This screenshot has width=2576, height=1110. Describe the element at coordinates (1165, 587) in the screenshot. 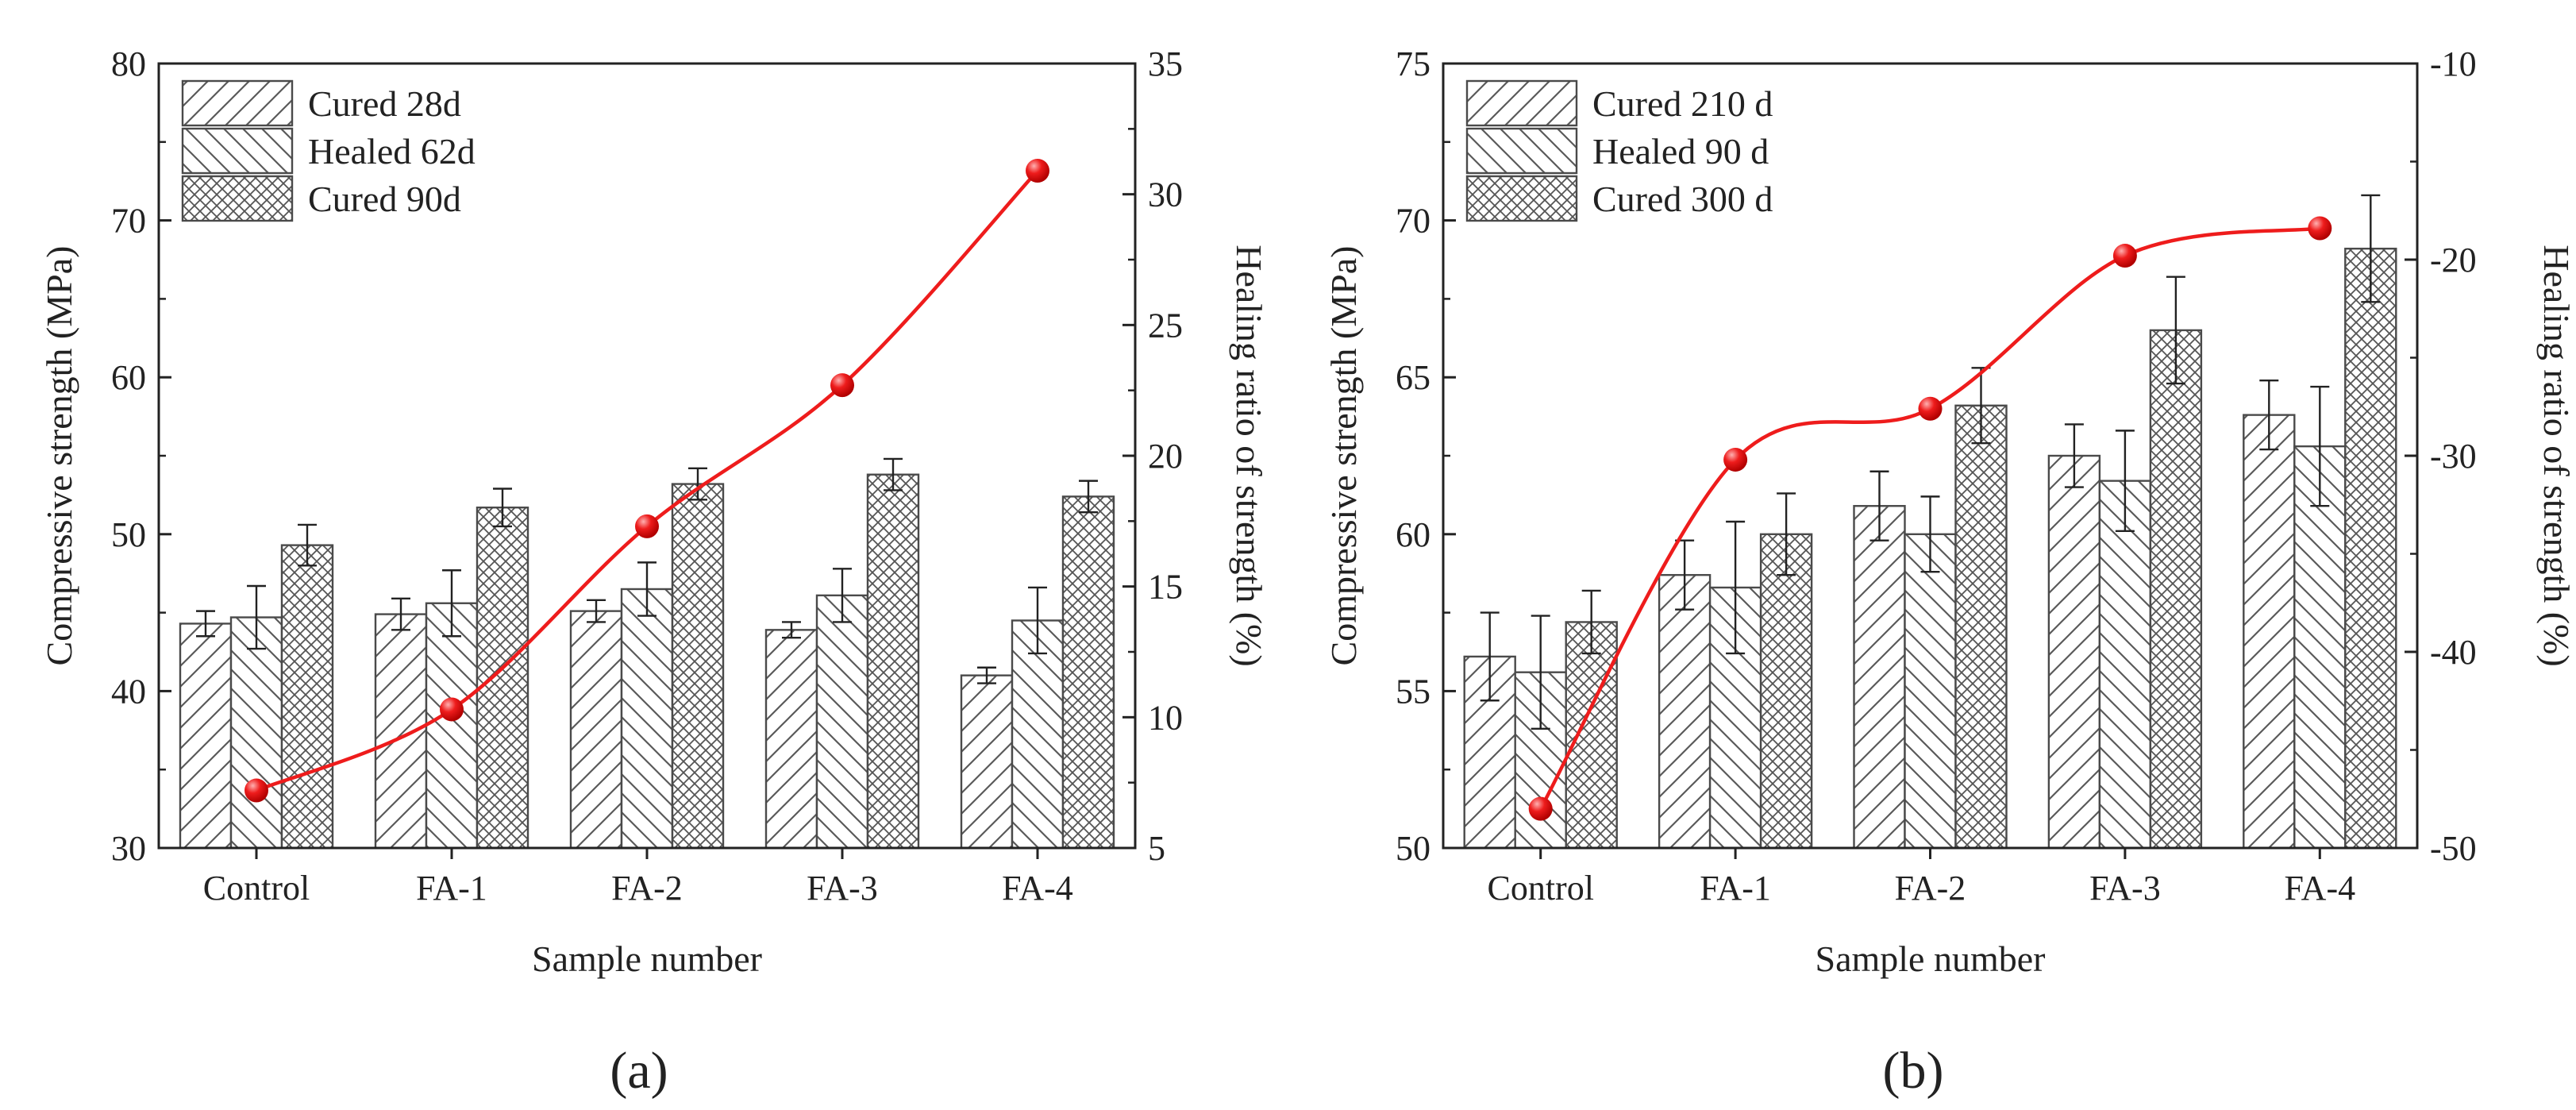

I see `y2-tick-label-a-15: 15` at that location.